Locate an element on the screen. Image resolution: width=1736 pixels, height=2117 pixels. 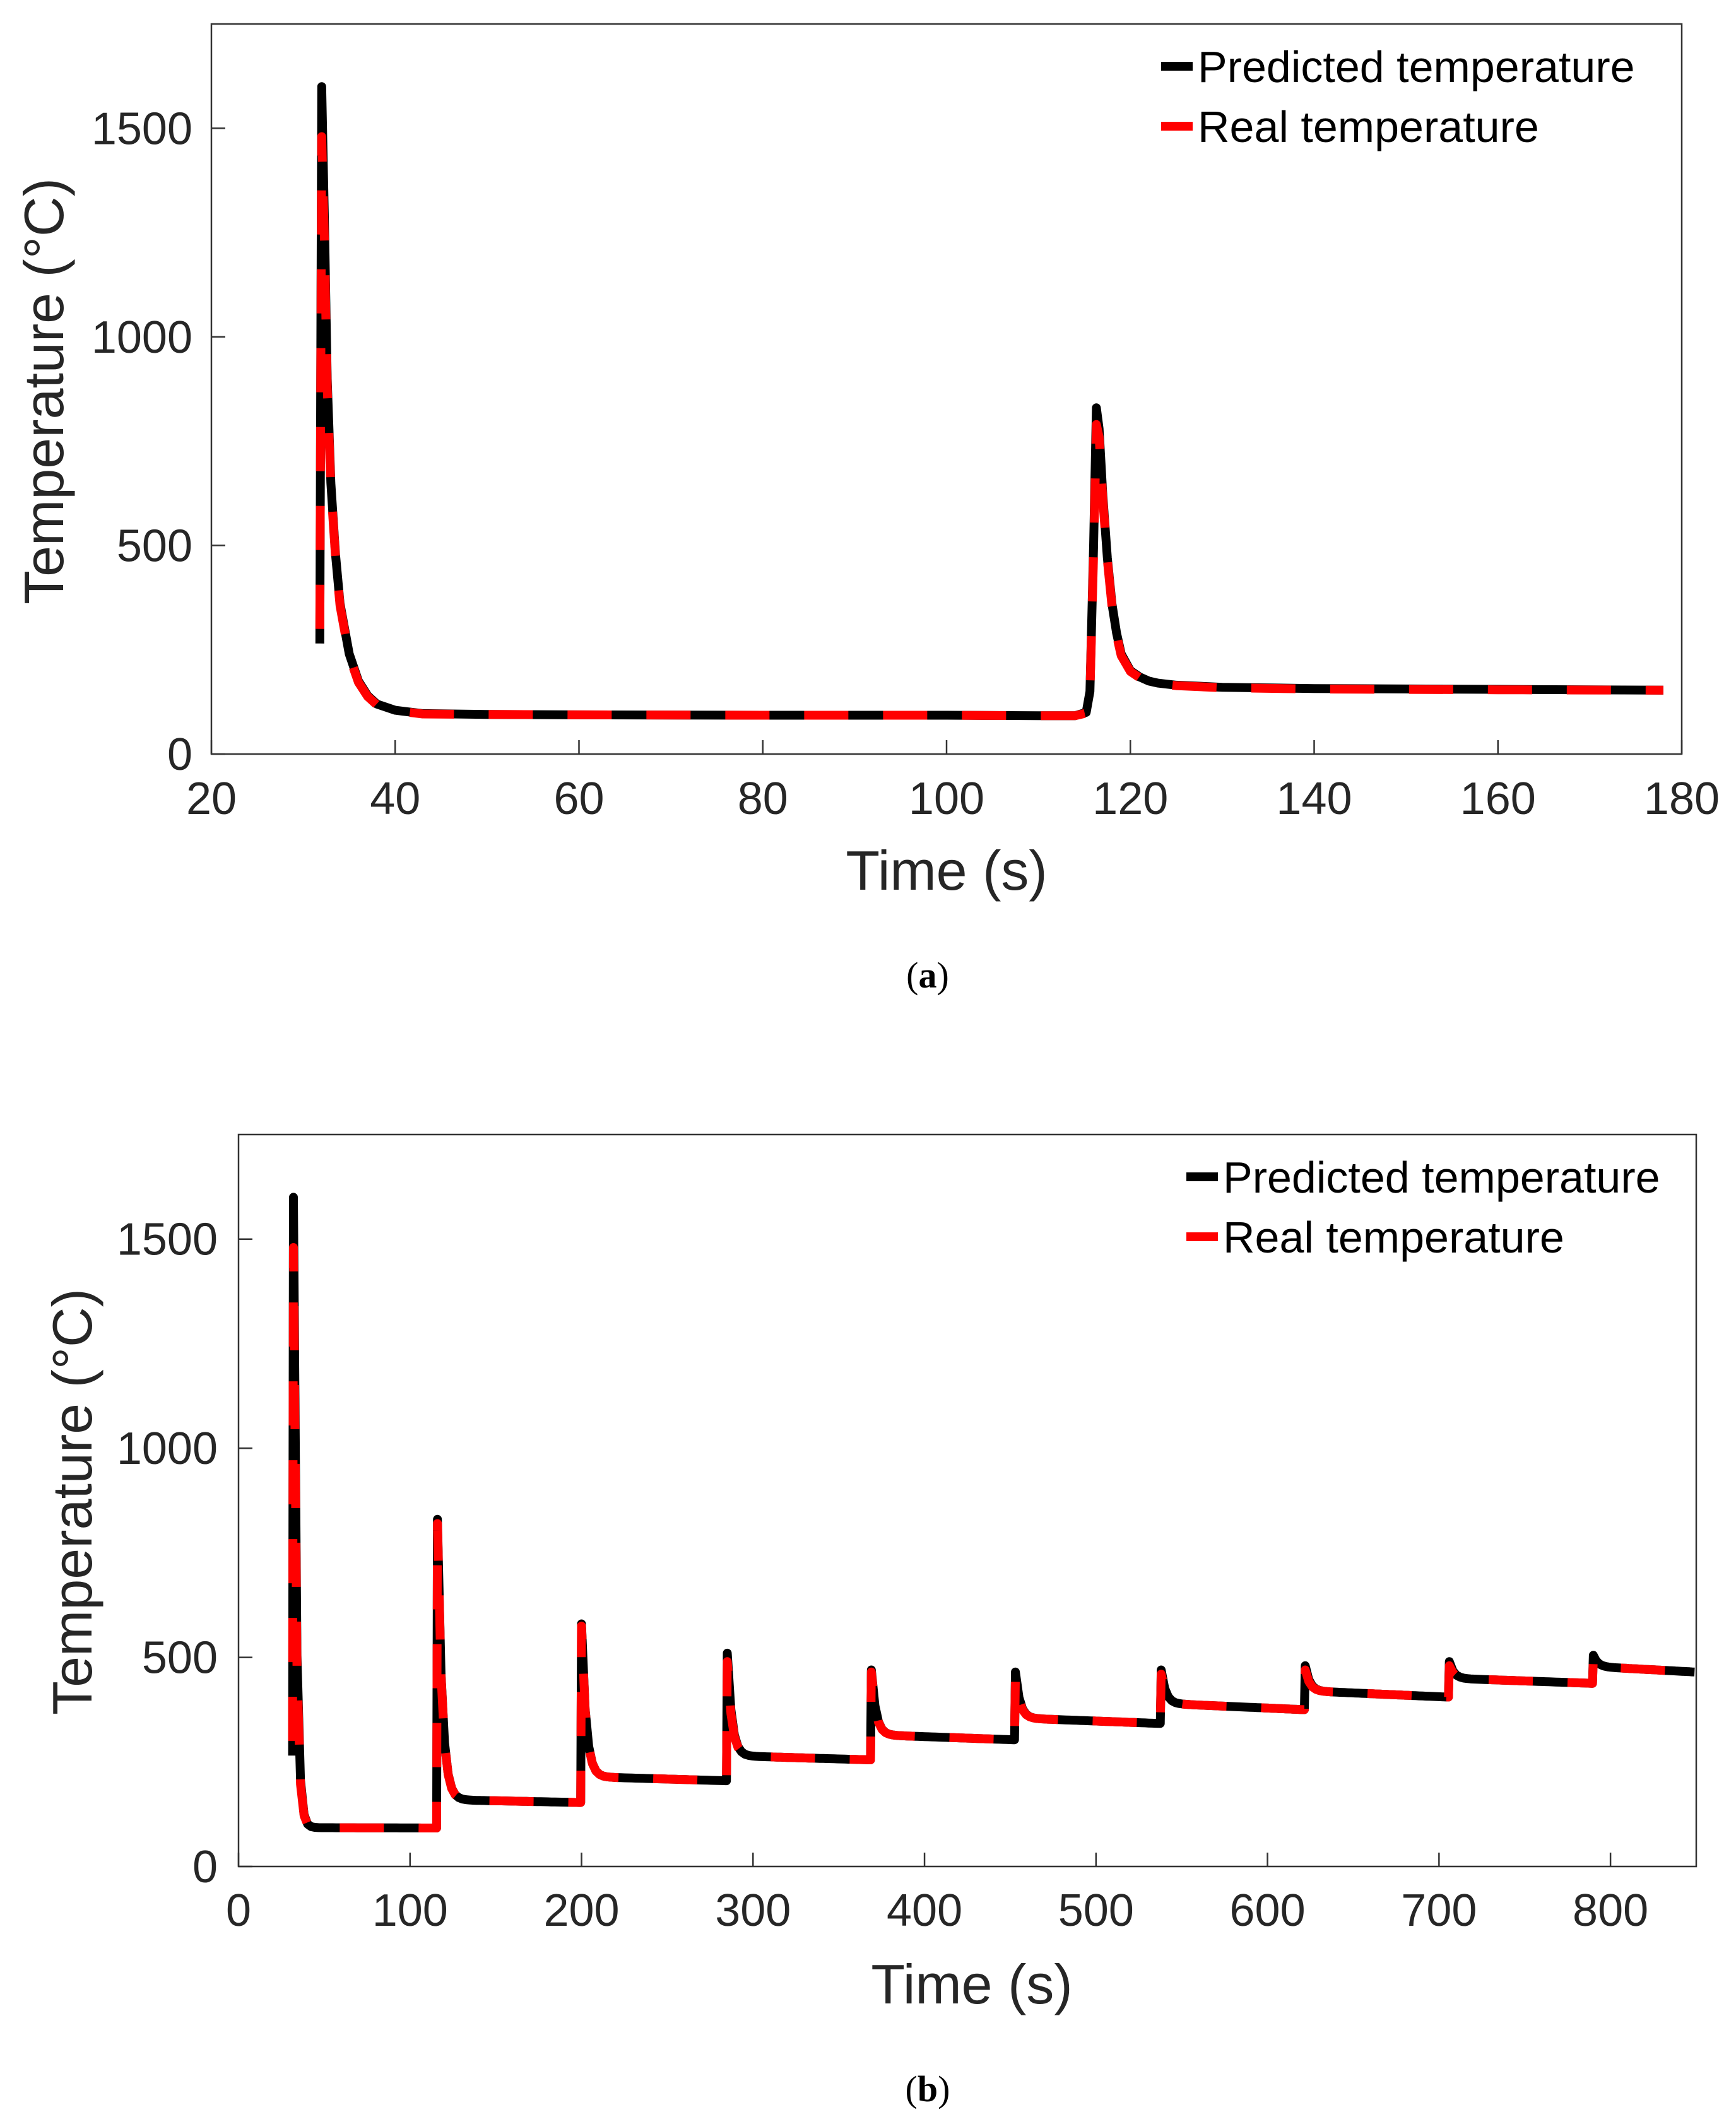
x-tick-label: 140 is located at coordinates (1314, 799).